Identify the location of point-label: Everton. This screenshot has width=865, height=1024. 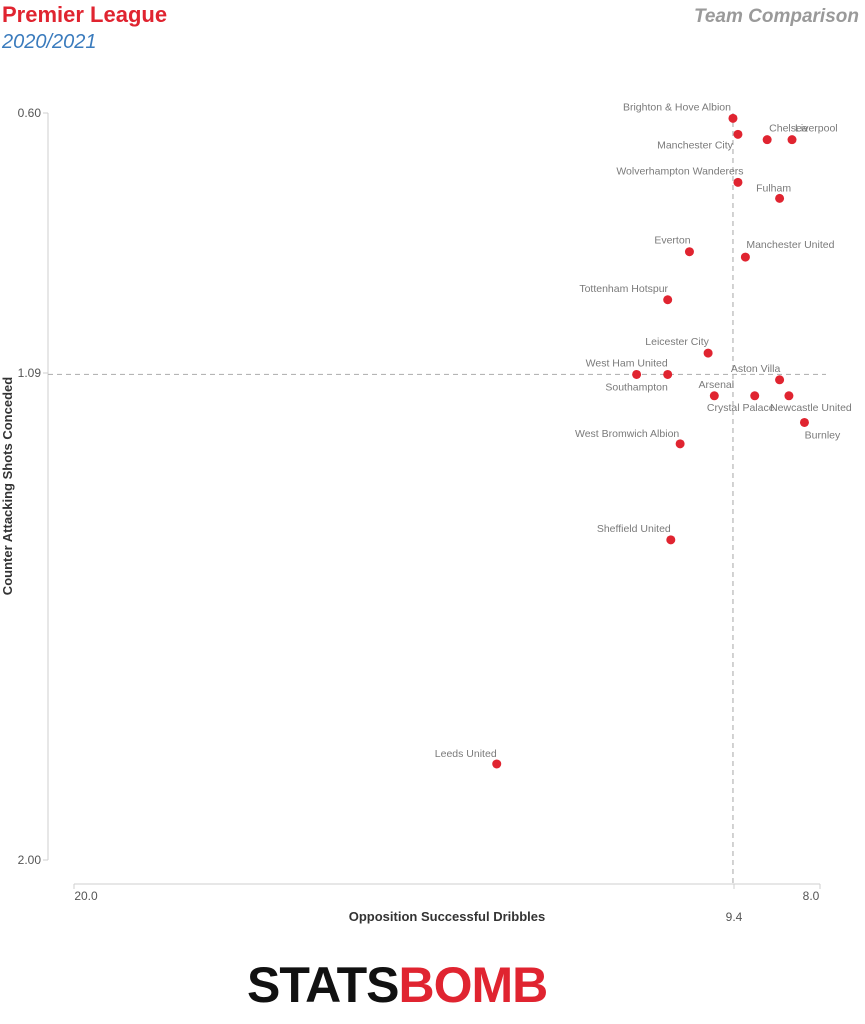
(672, 241).